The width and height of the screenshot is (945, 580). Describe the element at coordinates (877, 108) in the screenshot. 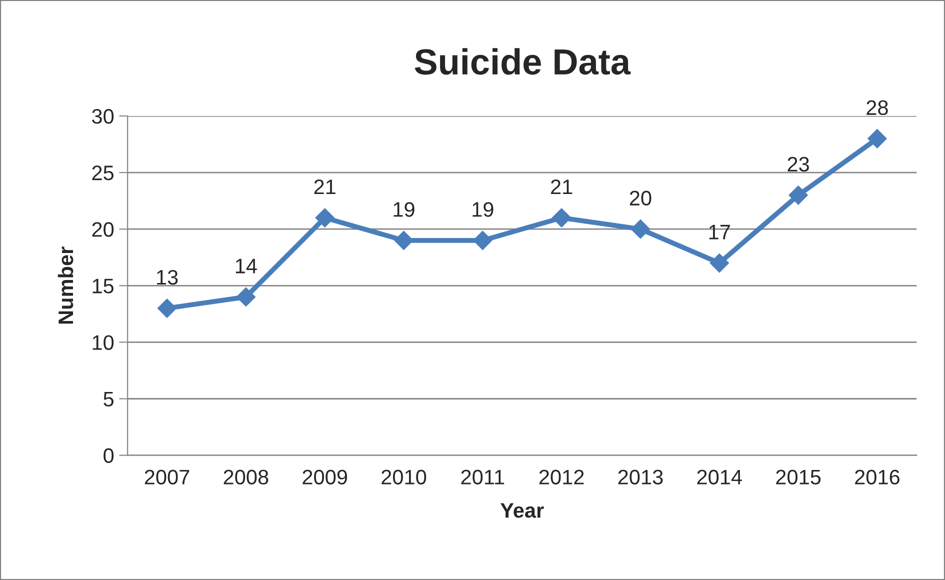

I see `data-label: 28` at that location.